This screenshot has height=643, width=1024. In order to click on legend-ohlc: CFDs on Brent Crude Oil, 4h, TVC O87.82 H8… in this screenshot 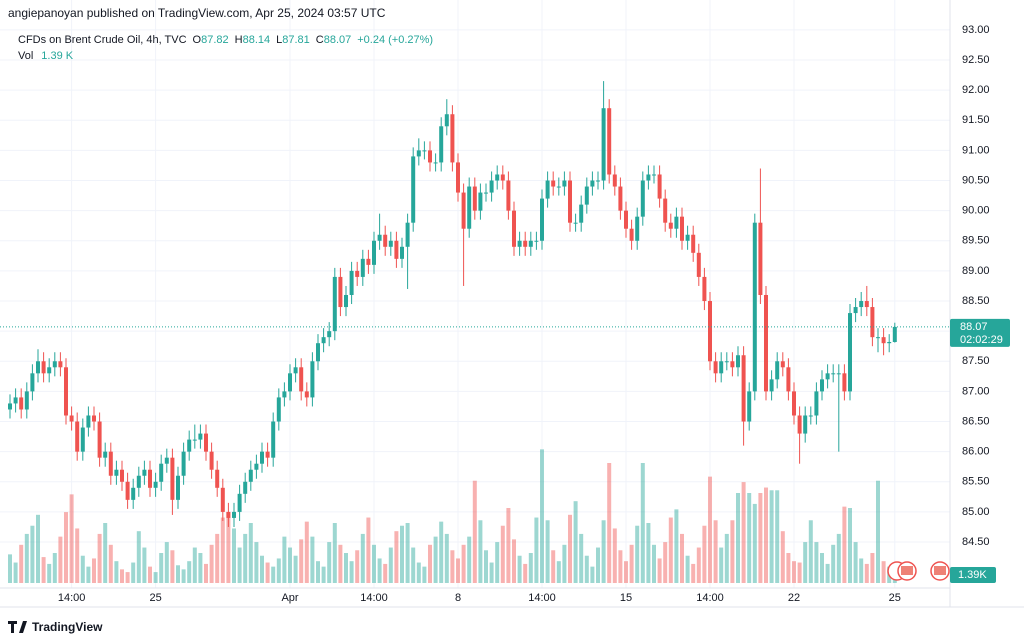, I will do `click(225, 40)`.